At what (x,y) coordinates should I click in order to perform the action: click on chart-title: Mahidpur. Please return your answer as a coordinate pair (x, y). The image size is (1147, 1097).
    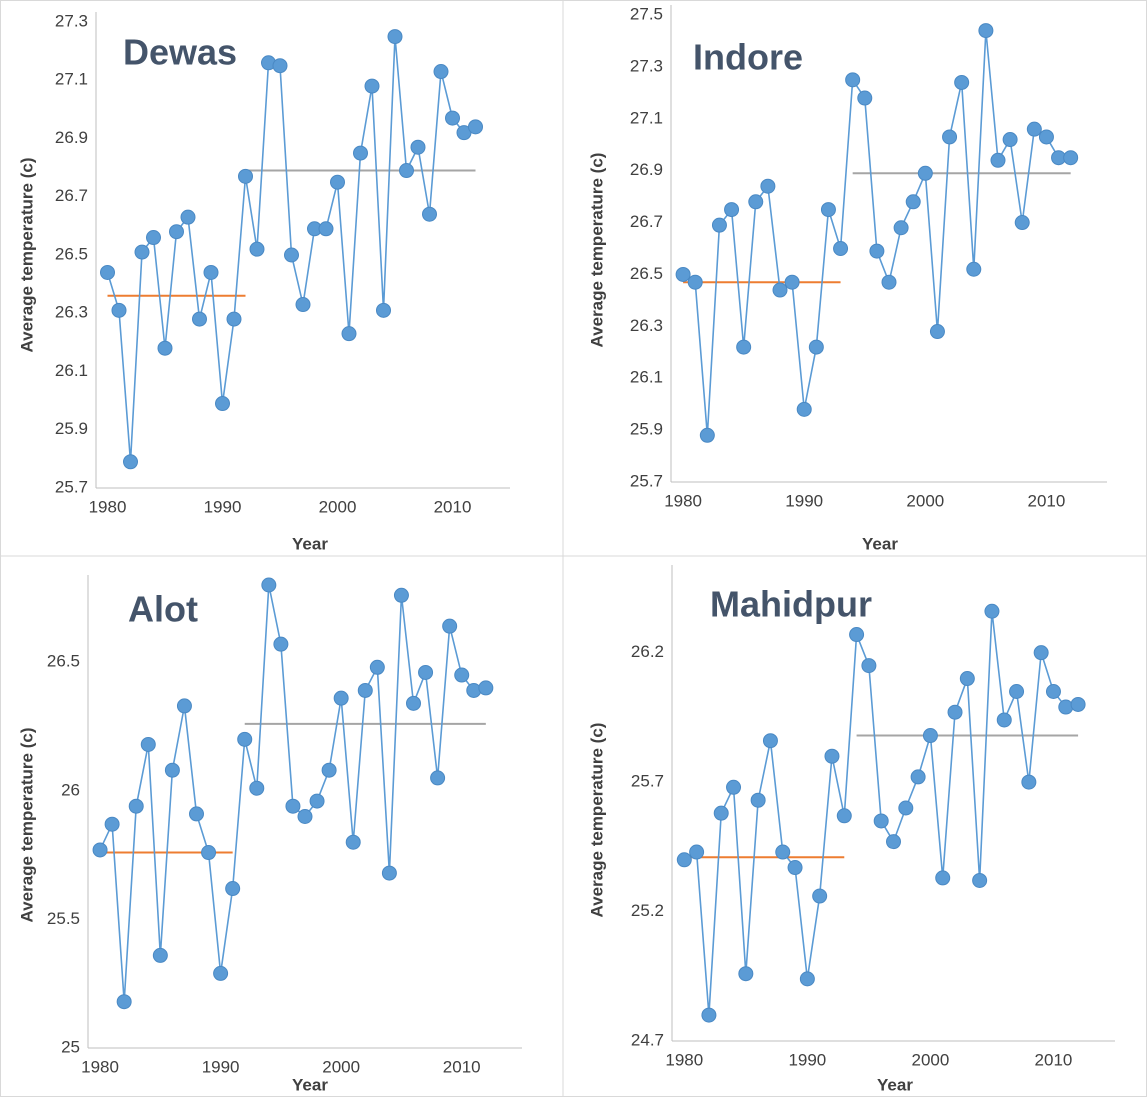
    Looking at the image, I should click on (791, 604).